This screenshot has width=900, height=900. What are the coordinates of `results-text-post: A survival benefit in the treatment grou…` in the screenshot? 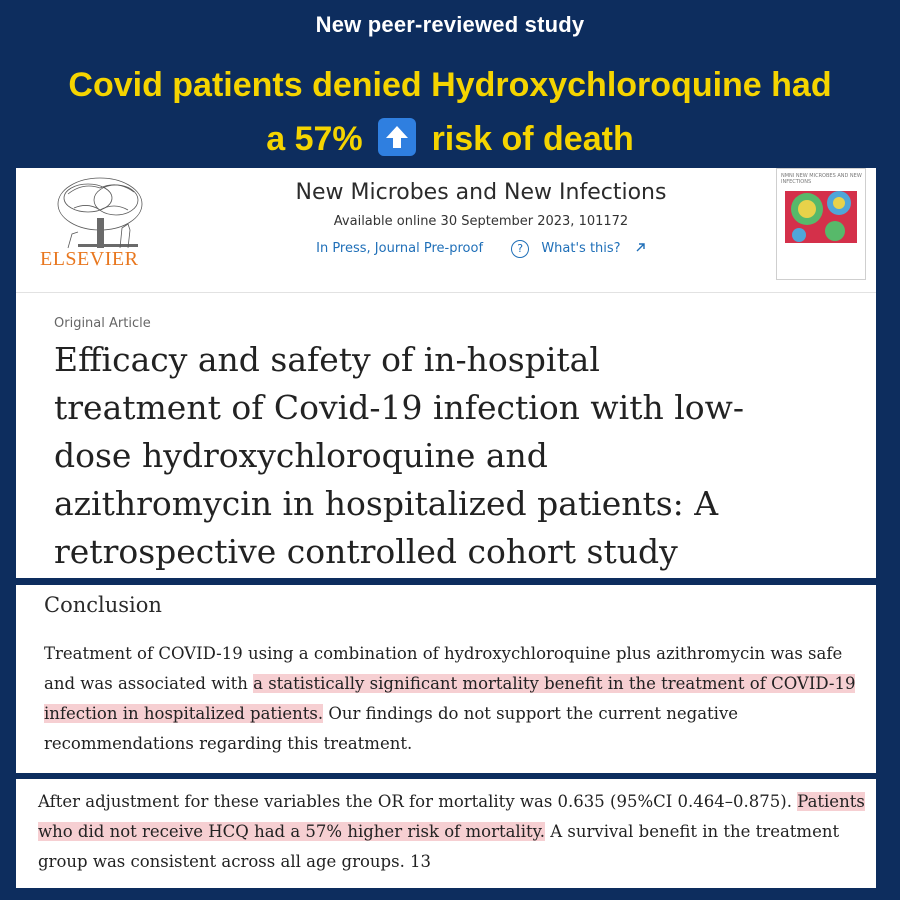 It's located at (439, 846).